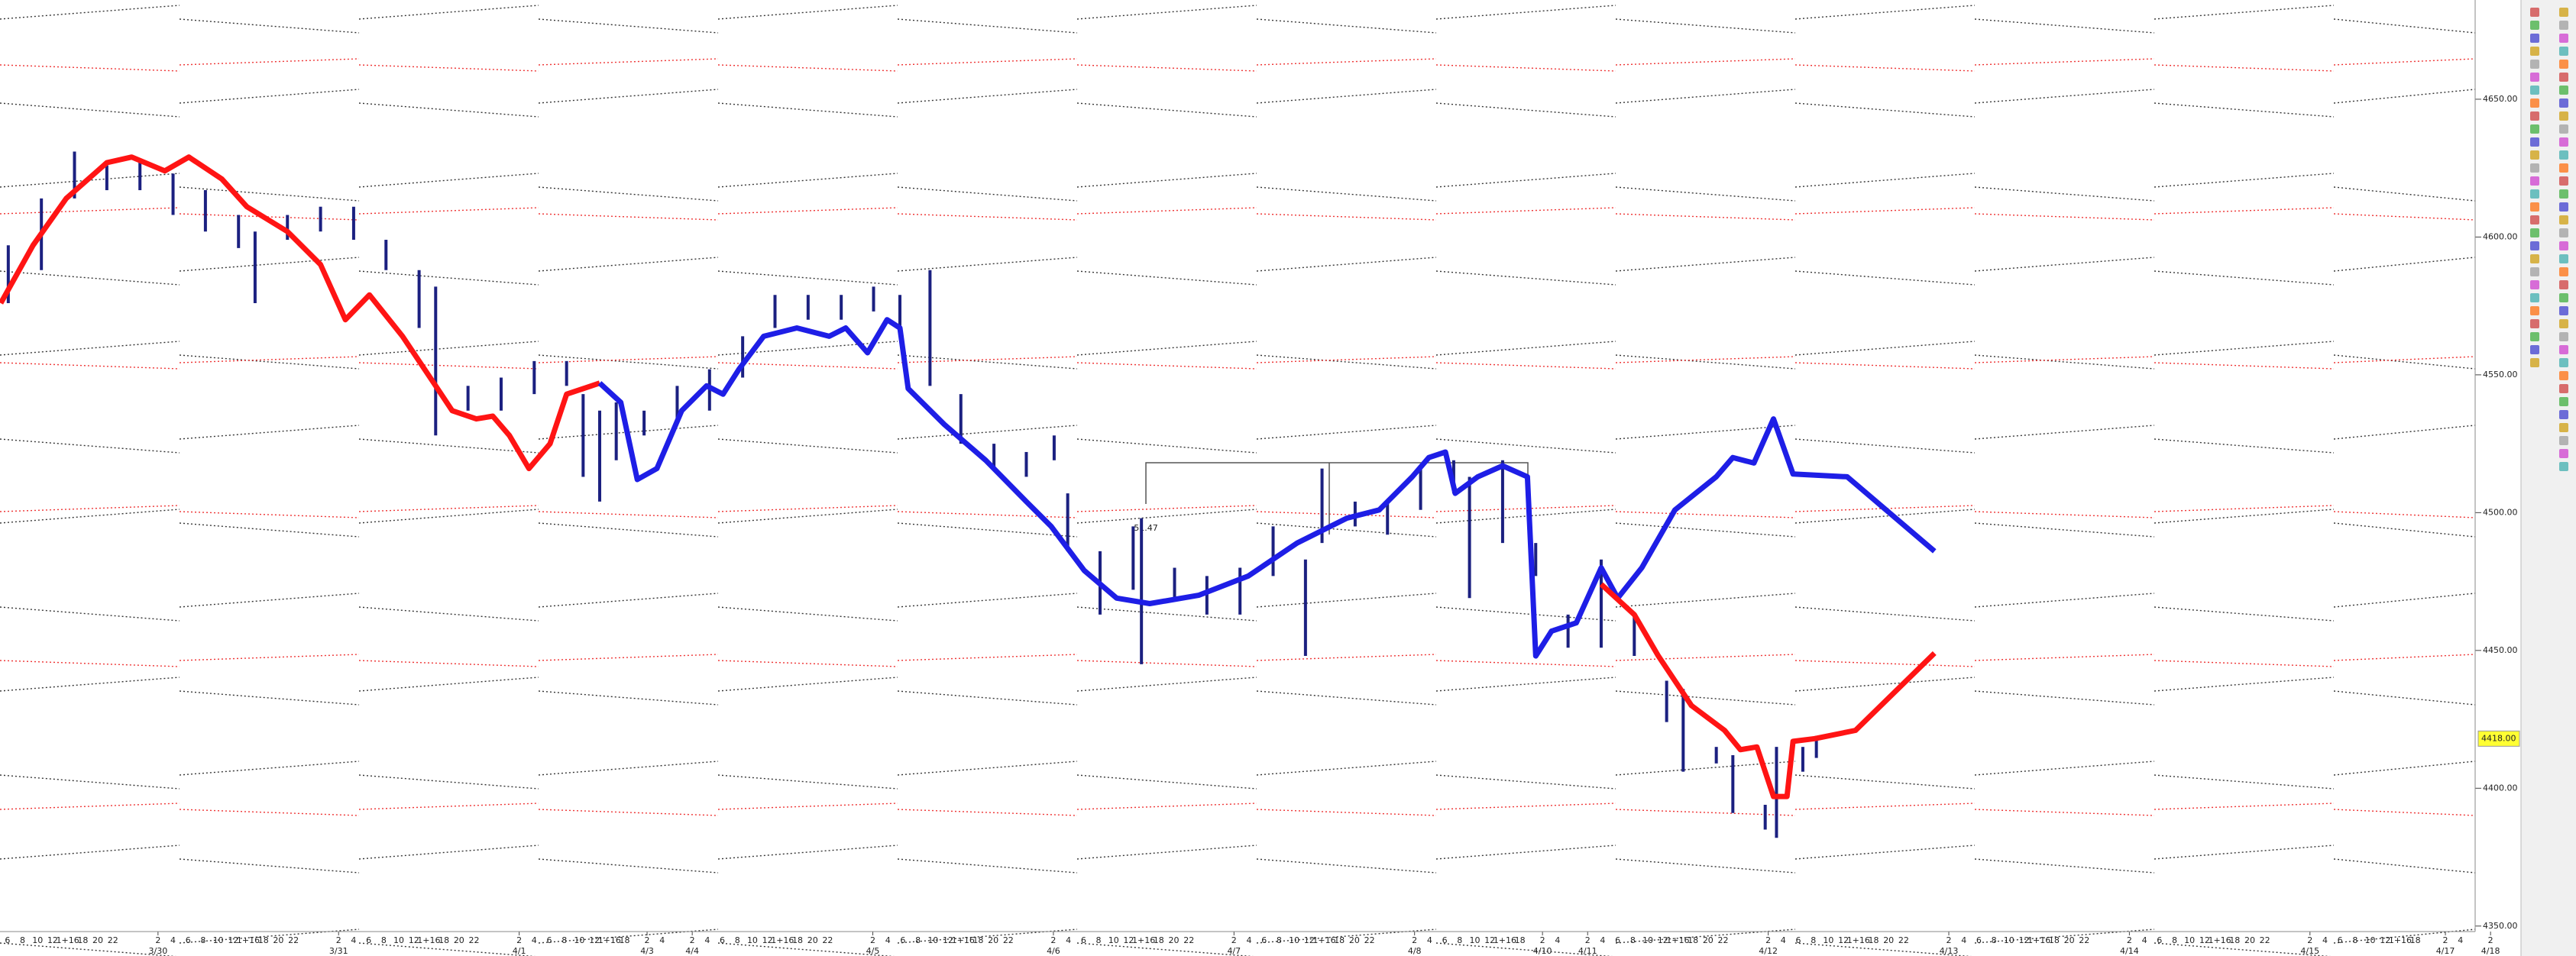 The width and height of the screenshot is (2576, 956). I want to click on x-tick-label: 4/12, so click(1768, 951).